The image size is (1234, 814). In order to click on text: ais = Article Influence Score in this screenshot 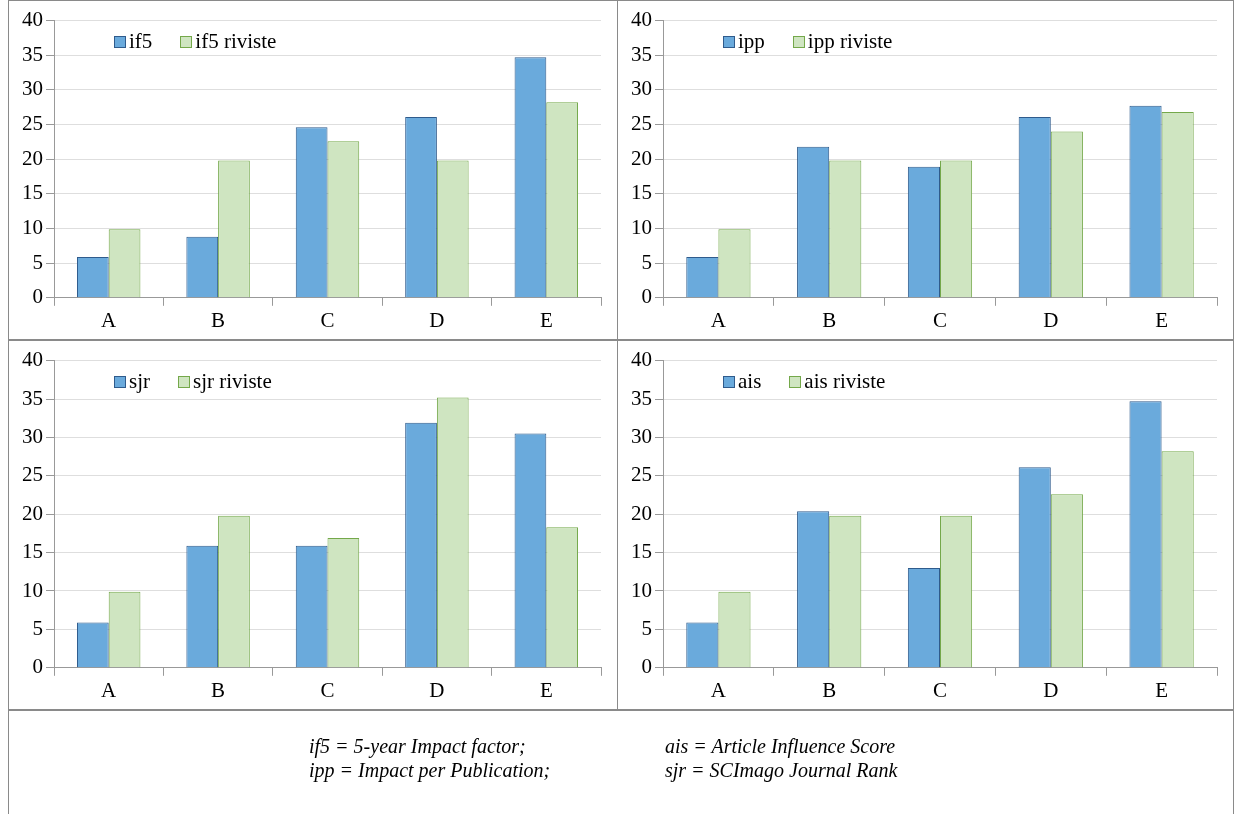, I will do `click(780, 746)`.